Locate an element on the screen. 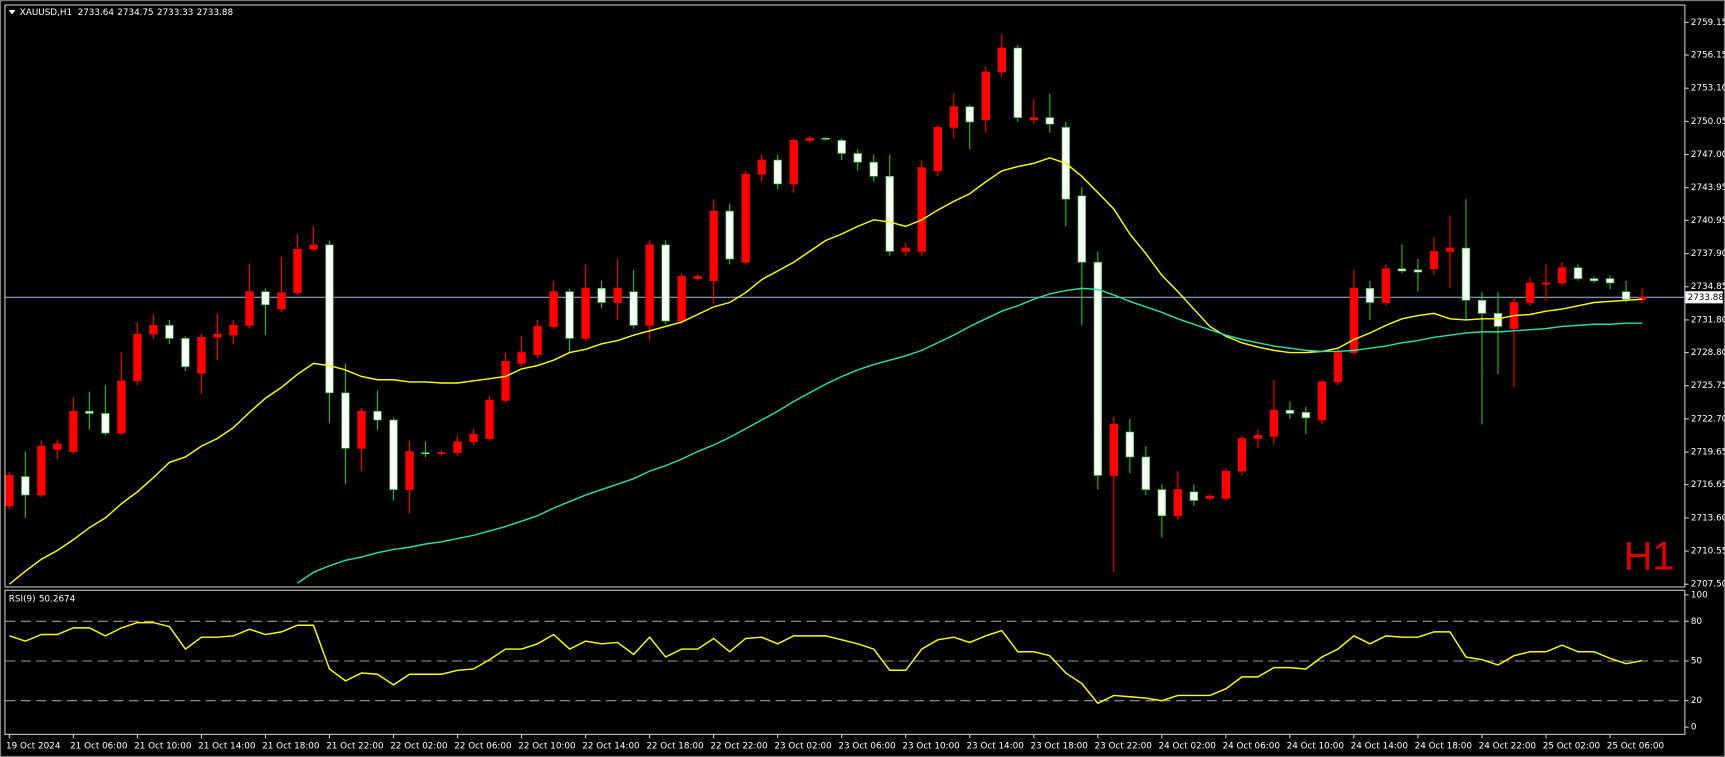 The height and width of the screenshot is (757, 1725). x-tick-label: 22 Oct 06:00 is located at coordinates (483, 746).